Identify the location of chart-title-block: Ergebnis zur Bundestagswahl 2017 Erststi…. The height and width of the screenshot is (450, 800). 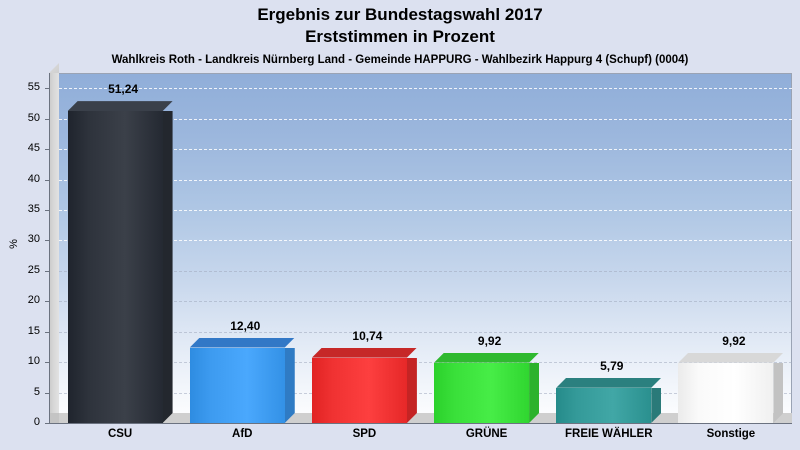
(400, 36).